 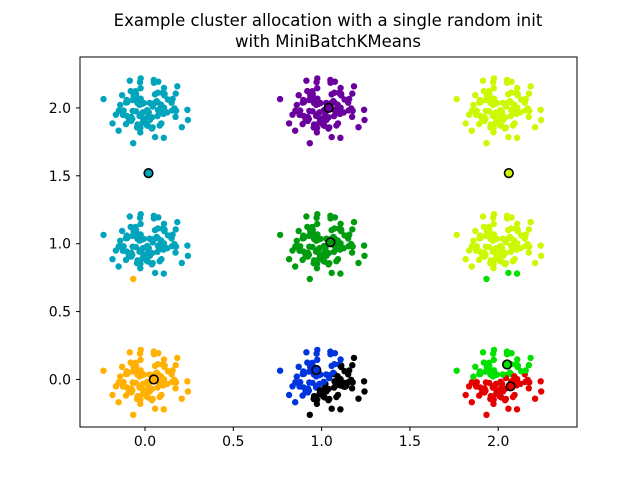 I want to click on x-tick-label: 2.0, so click(x=498, y=442).